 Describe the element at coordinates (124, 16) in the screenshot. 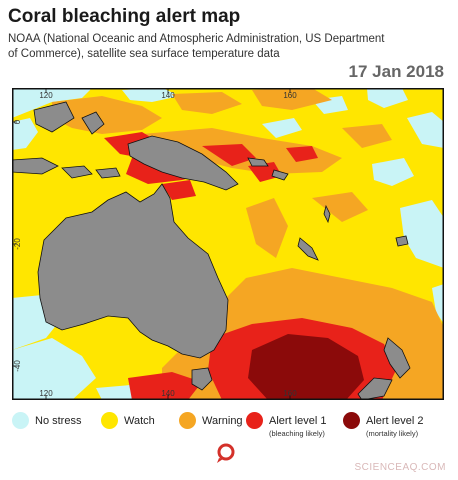

I see `map-title: Coral bleaching alert map` at that location.